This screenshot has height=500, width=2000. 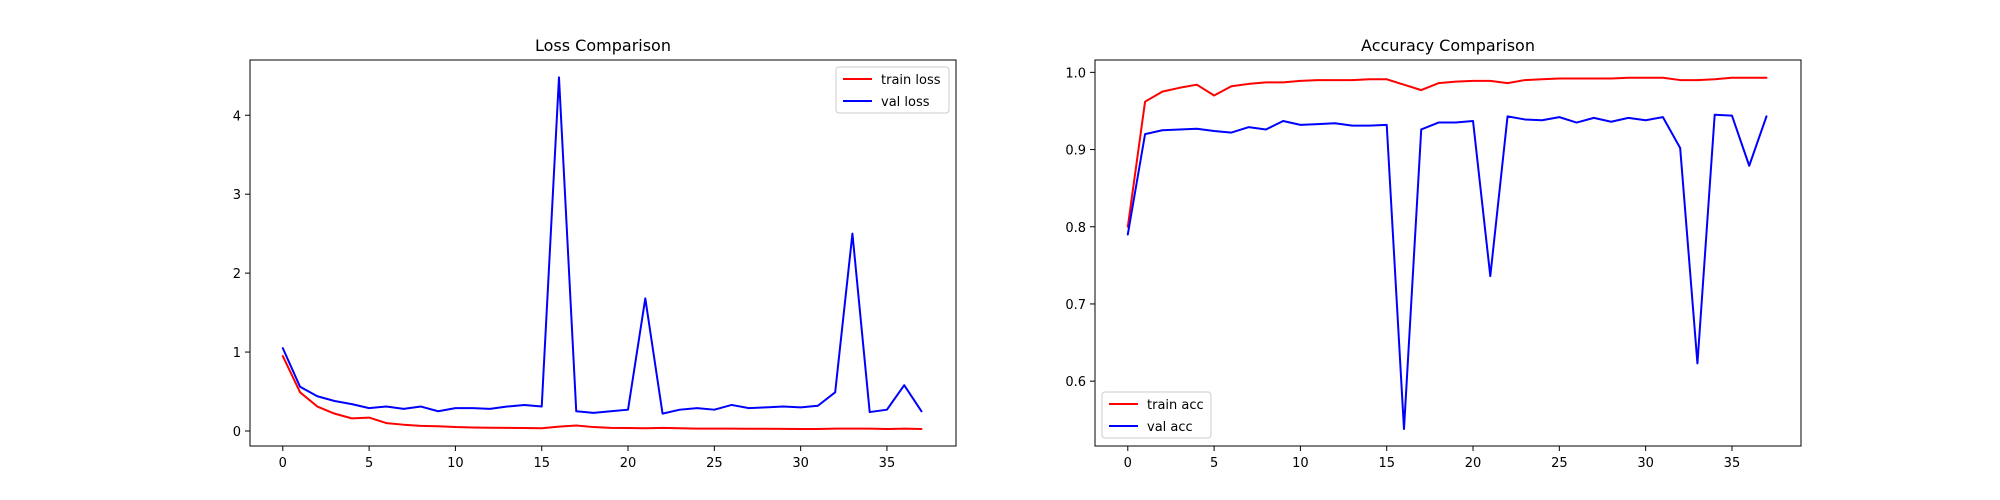 I want to click on loss-x-tick-label: 5, so click(x=369, y=463).